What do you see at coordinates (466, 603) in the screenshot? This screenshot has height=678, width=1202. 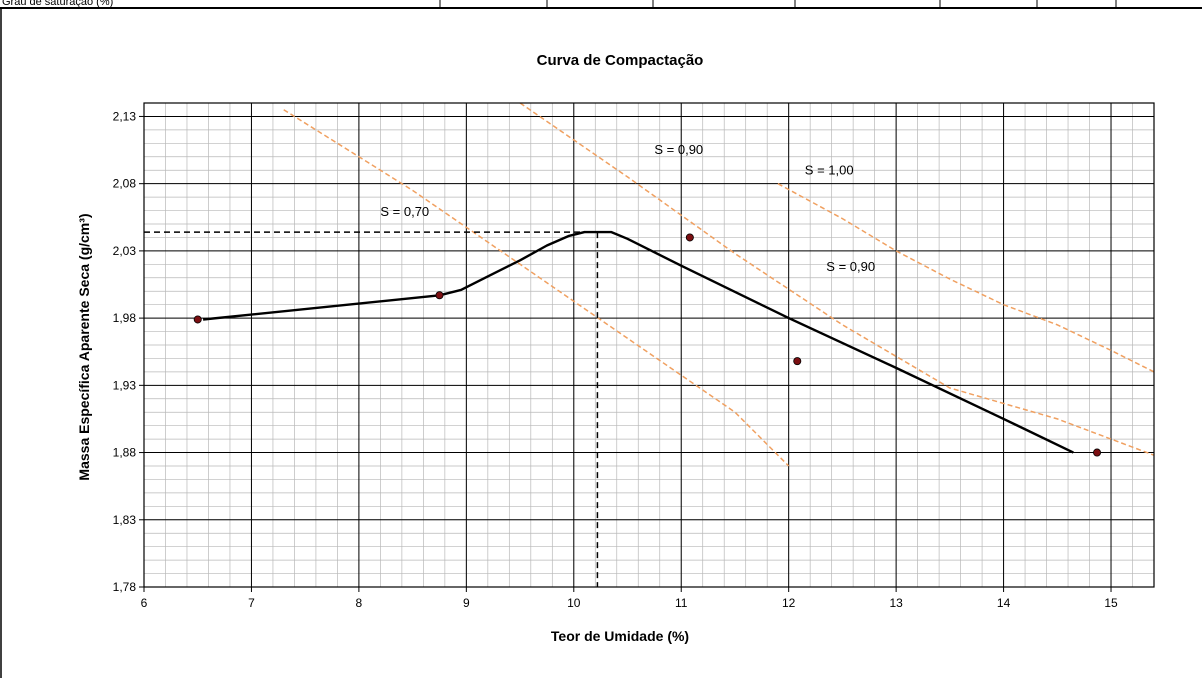 I see `x-tick-label: 9` at bounding box center [466, 603].